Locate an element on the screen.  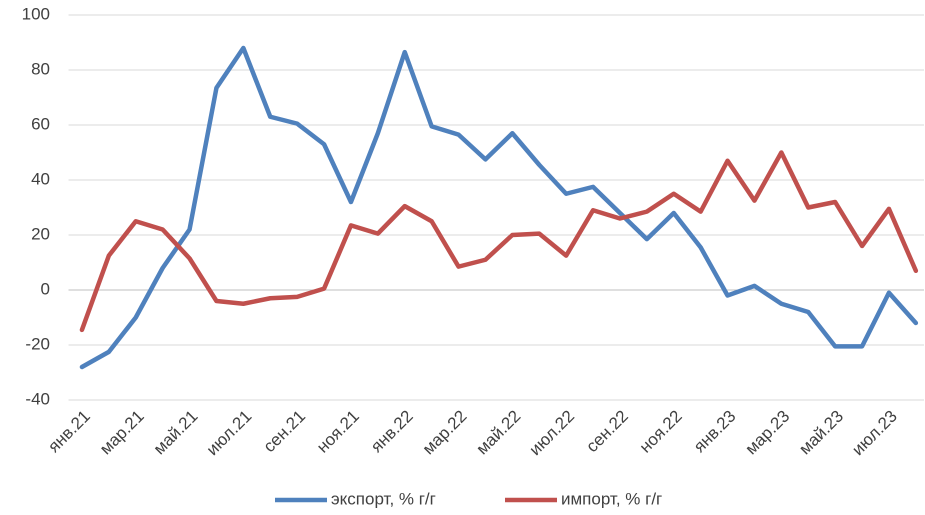
y-tick-label: 0 is located at coordinates (45, 288).